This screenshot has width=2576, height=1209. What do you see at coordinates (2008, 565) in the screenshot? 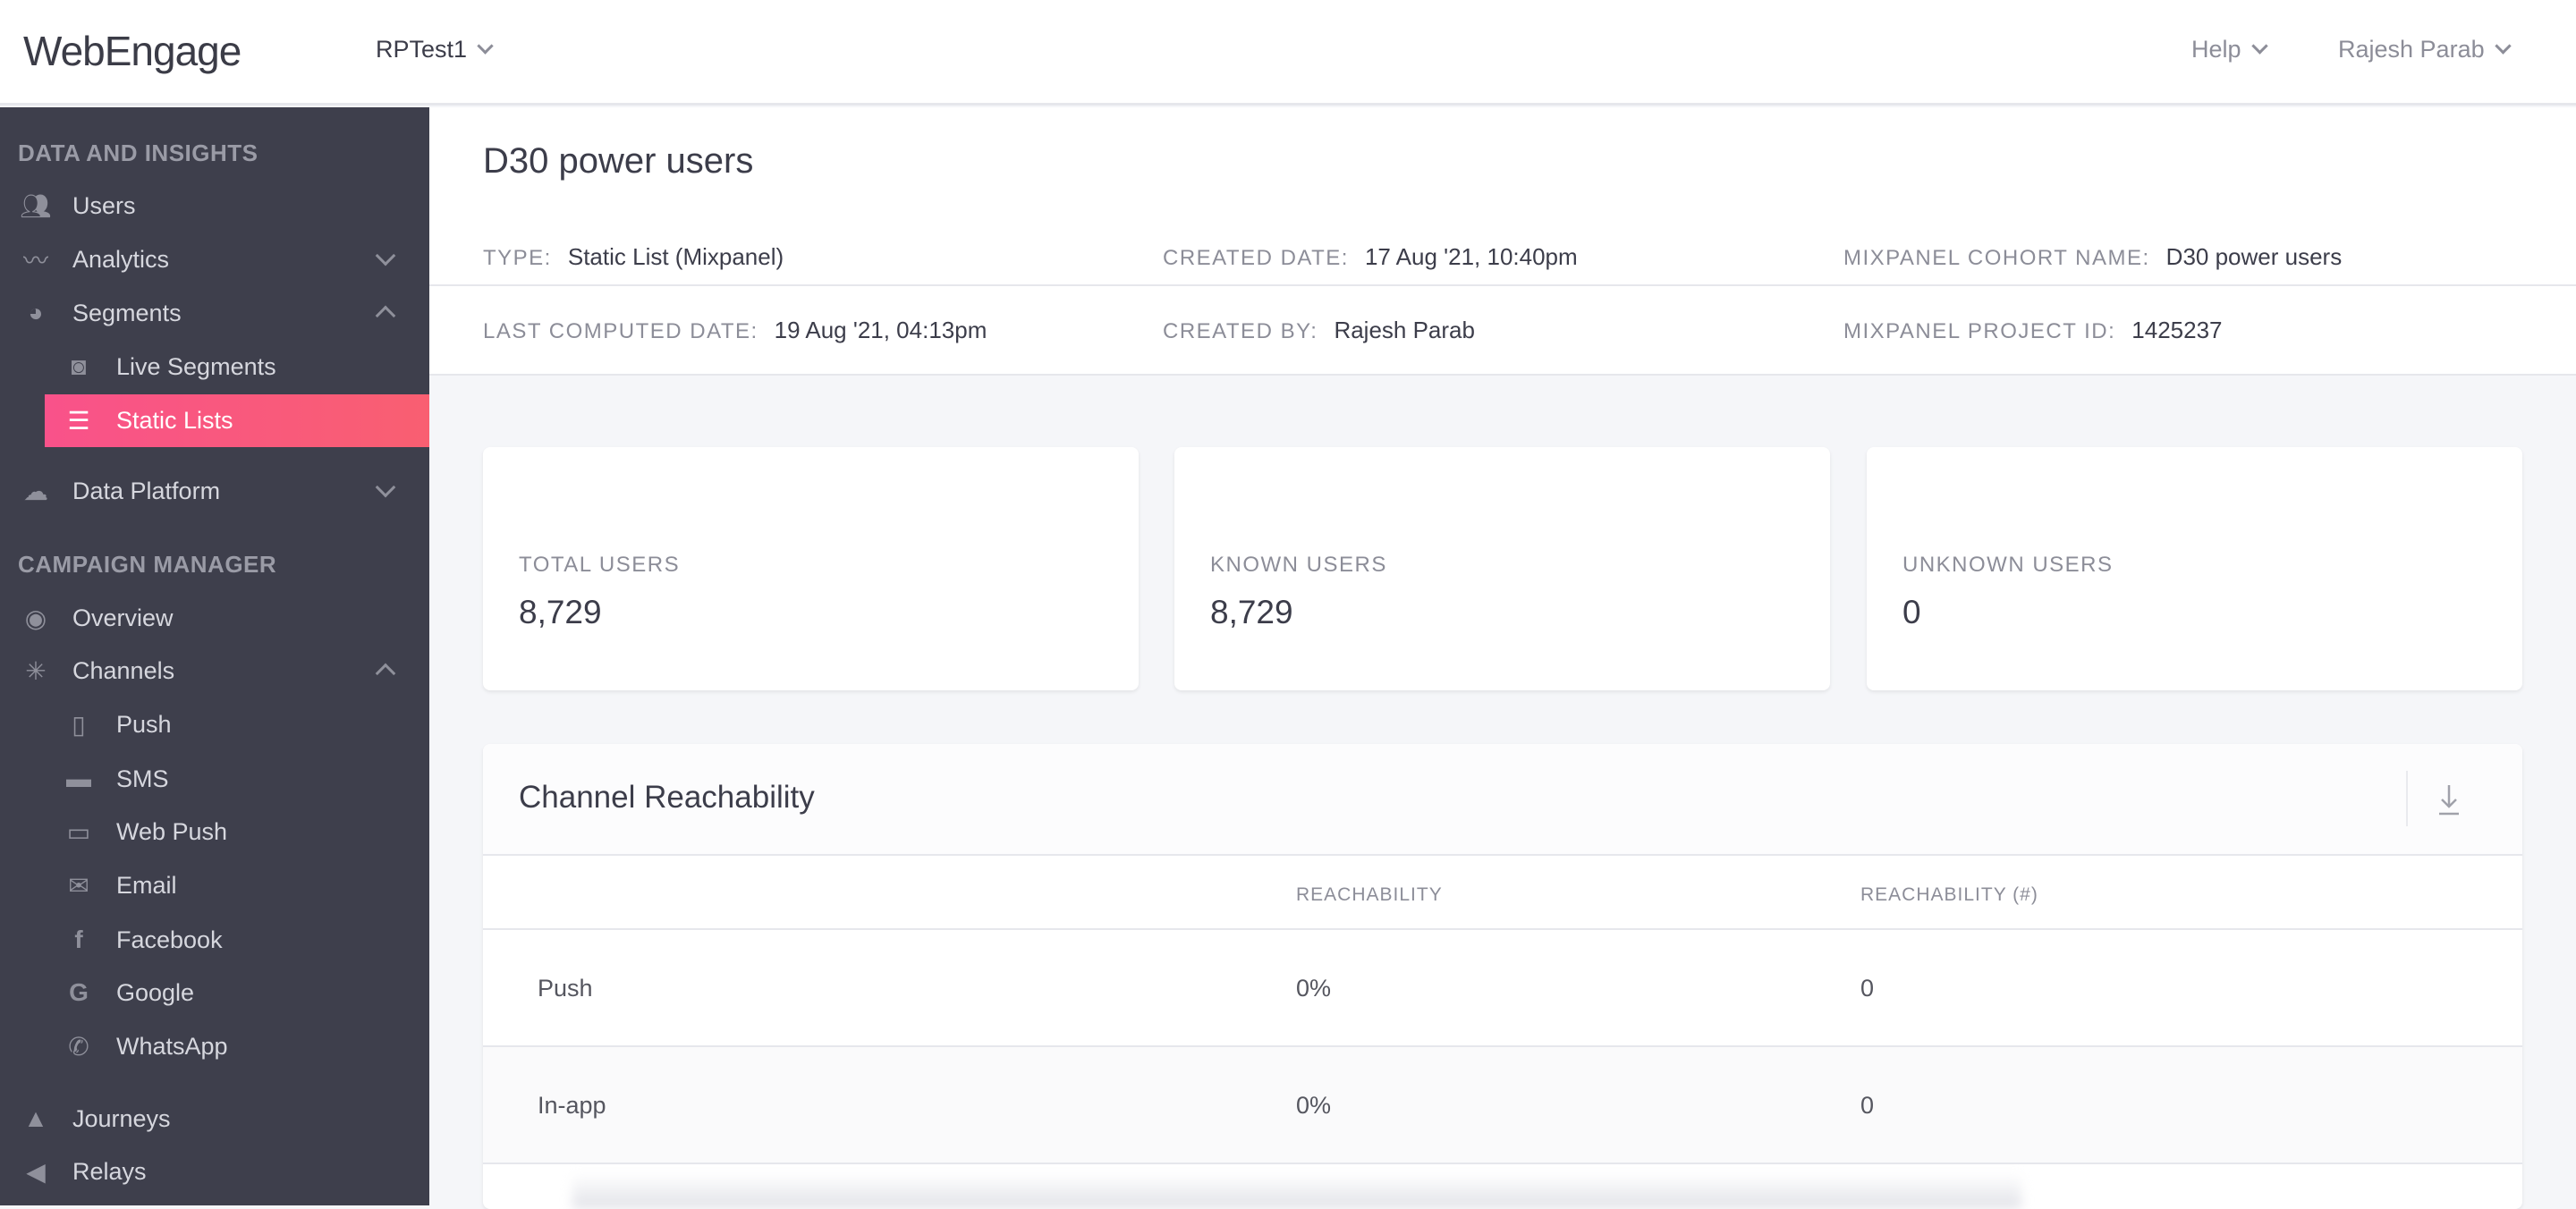
I see `card-label: UNKNOWN USERS` at bounding box center [2008, 565].